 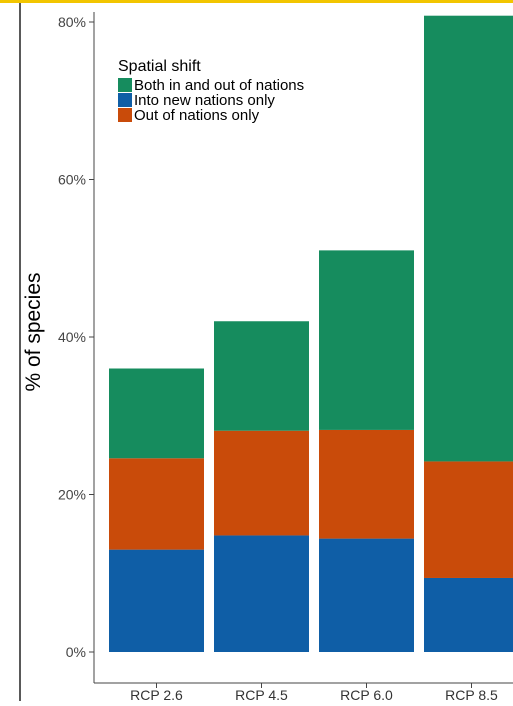 What do you see at coordinates (159, 66) in the screenshot?
I see `legend-title: Spatial shift` at bounding box center [159, 66].